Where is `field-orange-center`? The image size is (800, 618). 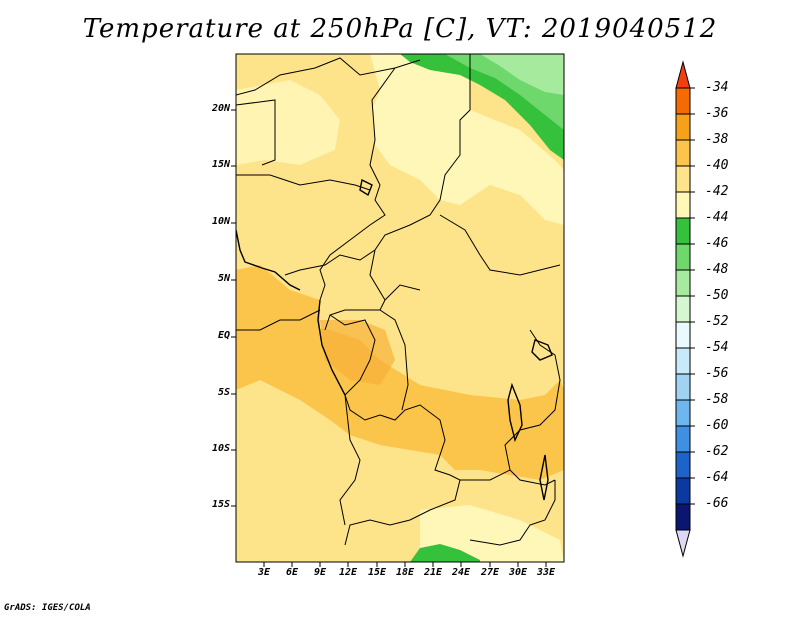
field-orange-center is located at coordinates (357, 352).